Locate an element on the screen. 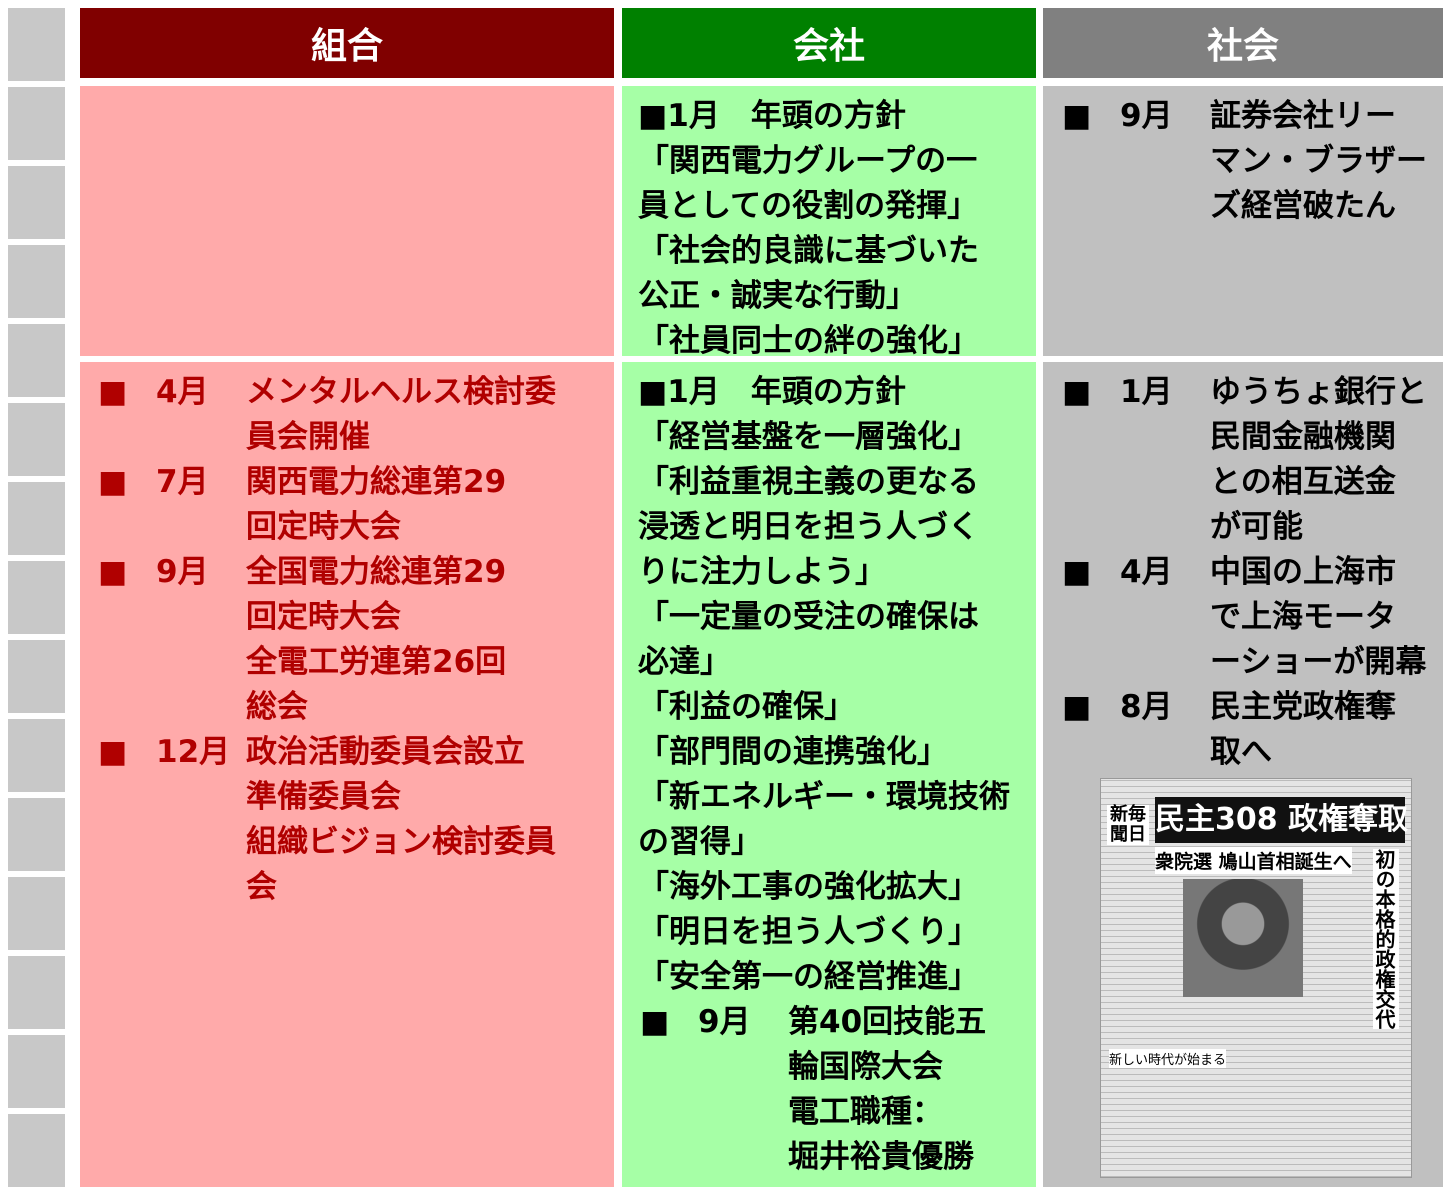  text-line: との相互送金 is located at coordinates (1303, 482).